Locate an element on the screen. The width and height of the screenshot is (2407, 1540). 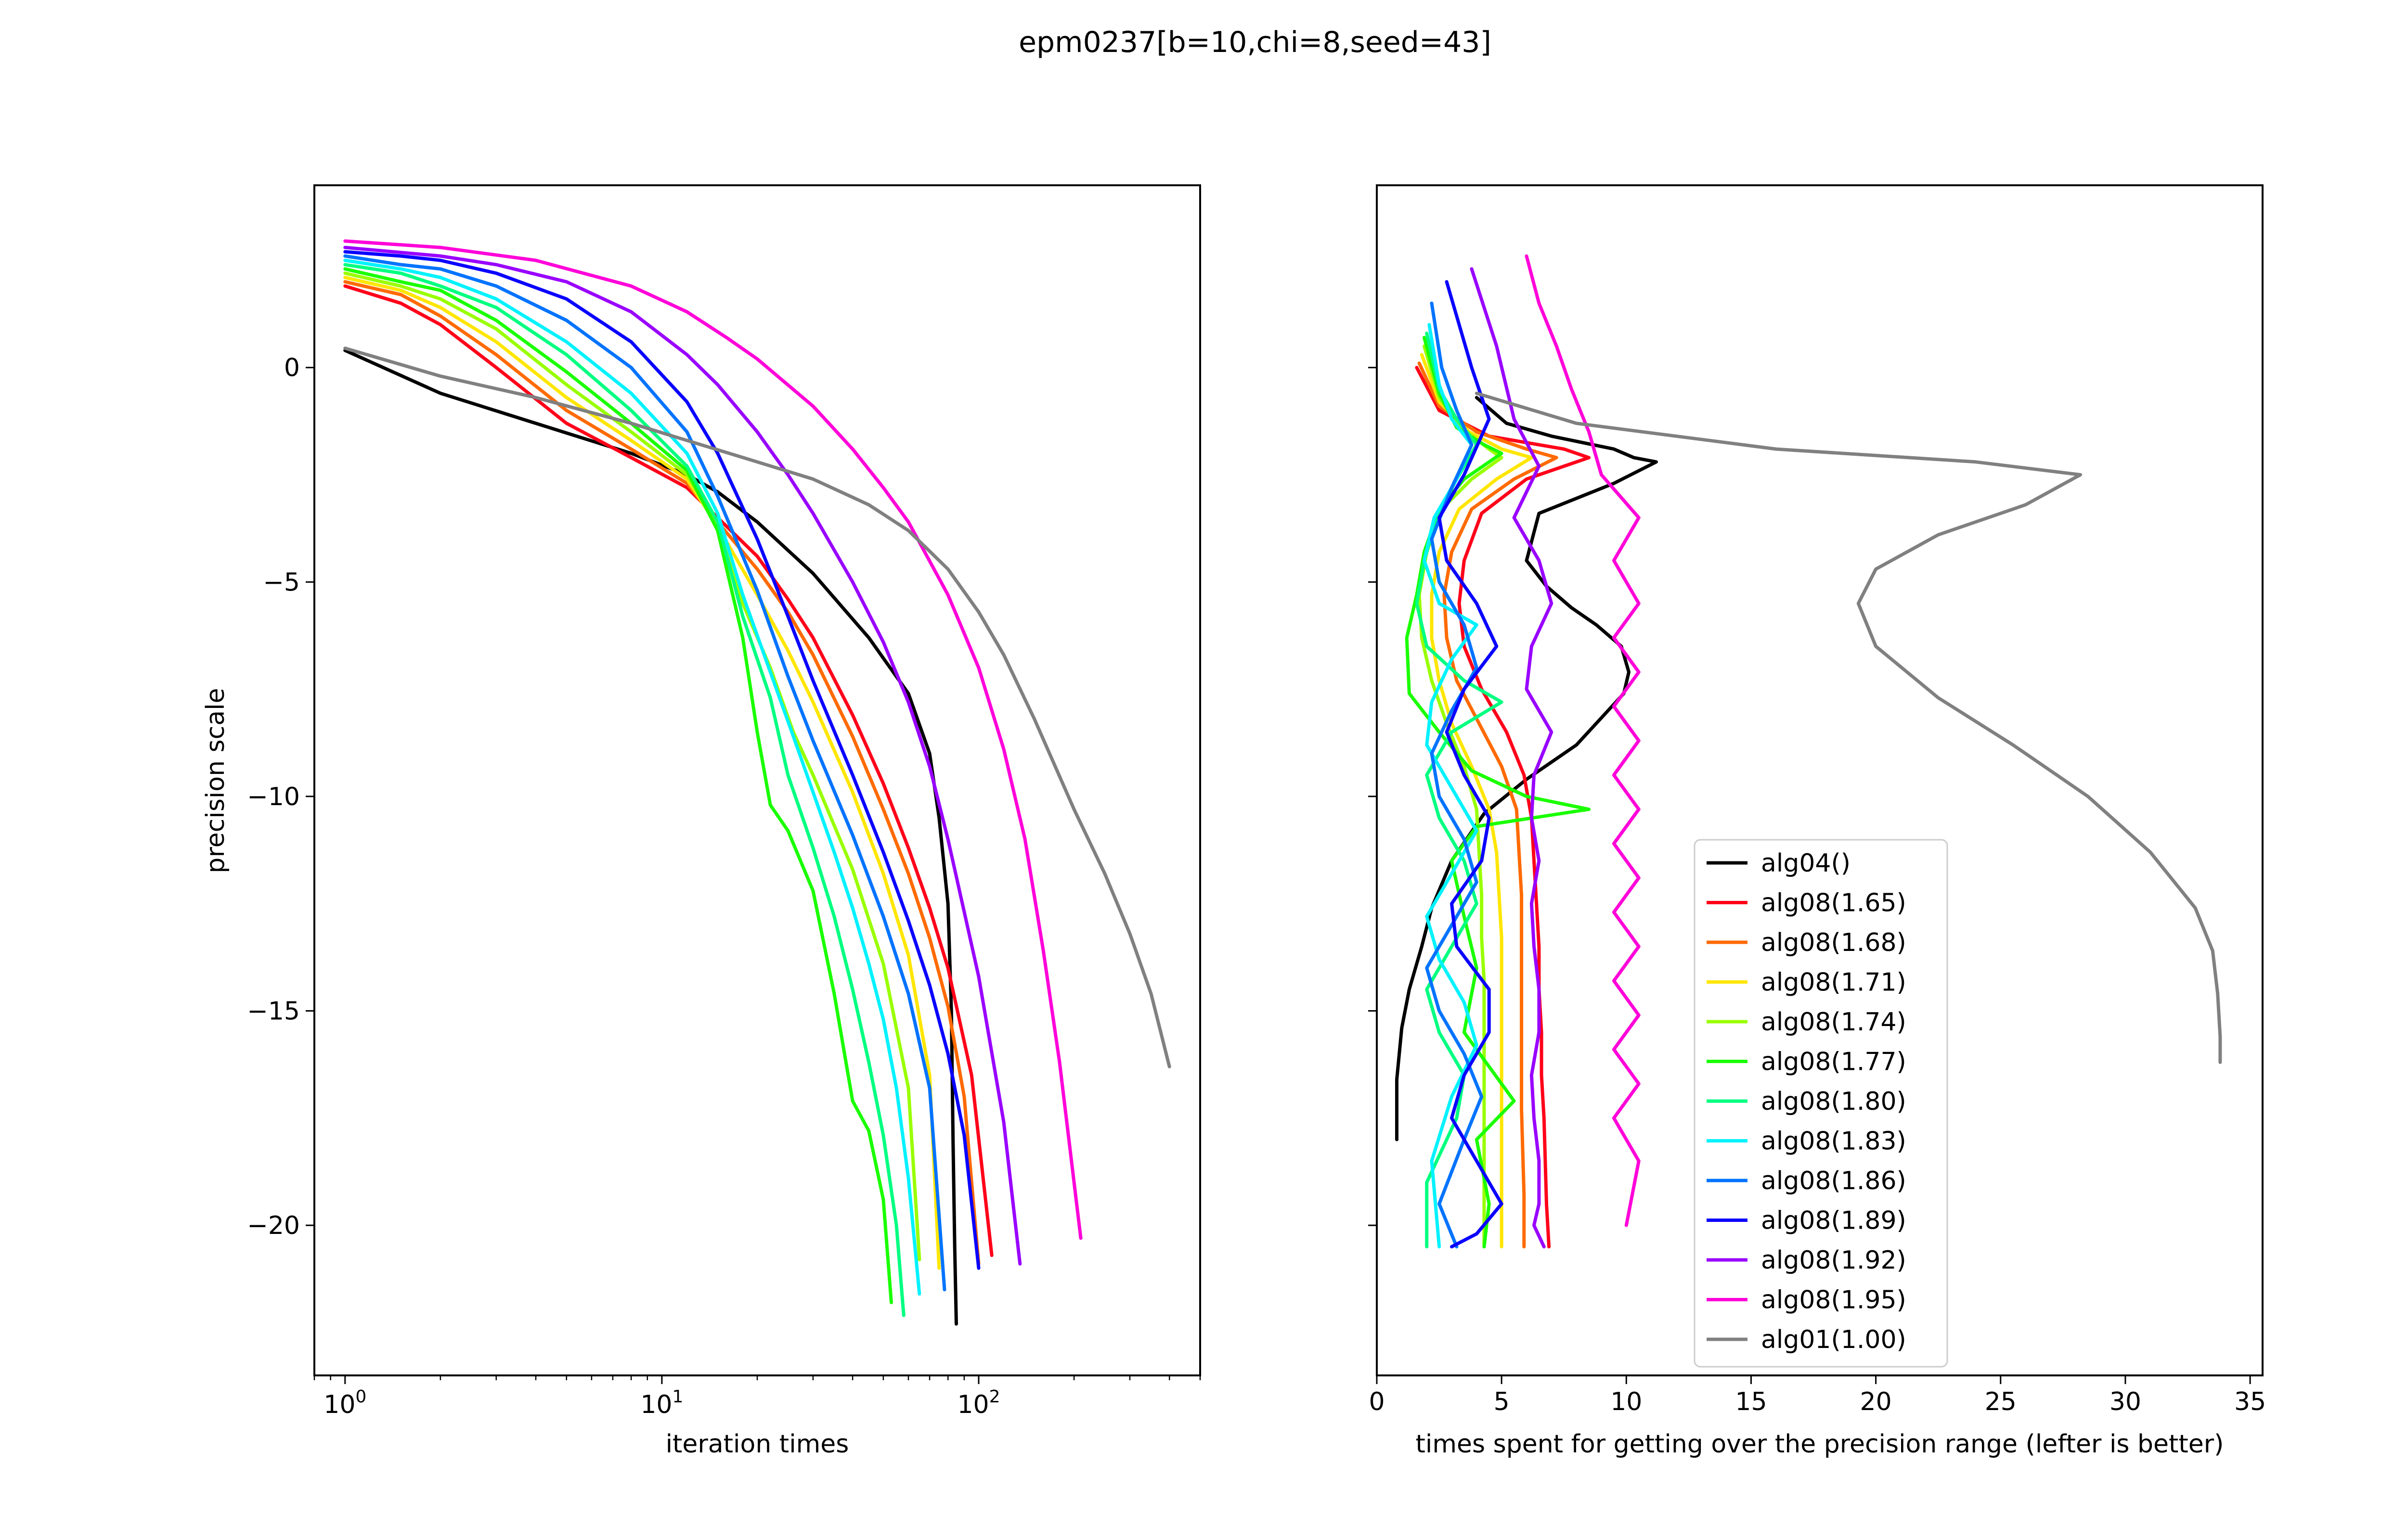
legend-label-alg08-1-83: alg08(1.83) is located at coordinates (1833, 1141).